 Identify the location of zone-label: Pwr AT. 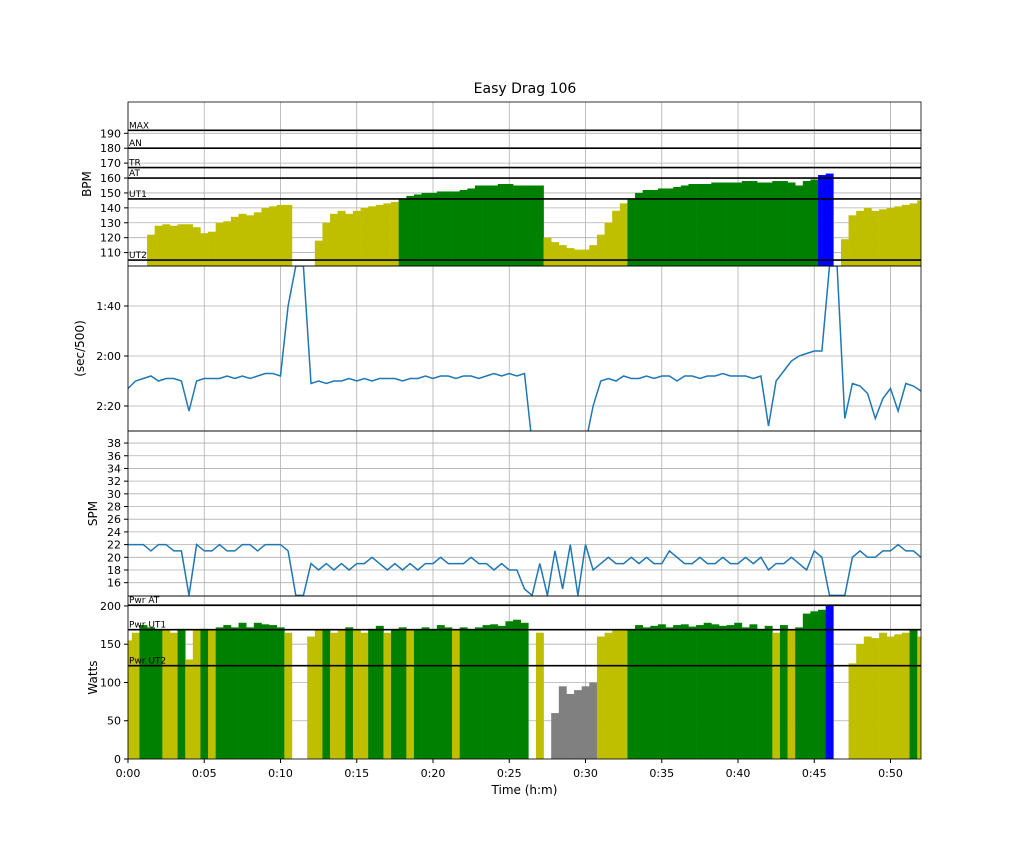
(144, 601).